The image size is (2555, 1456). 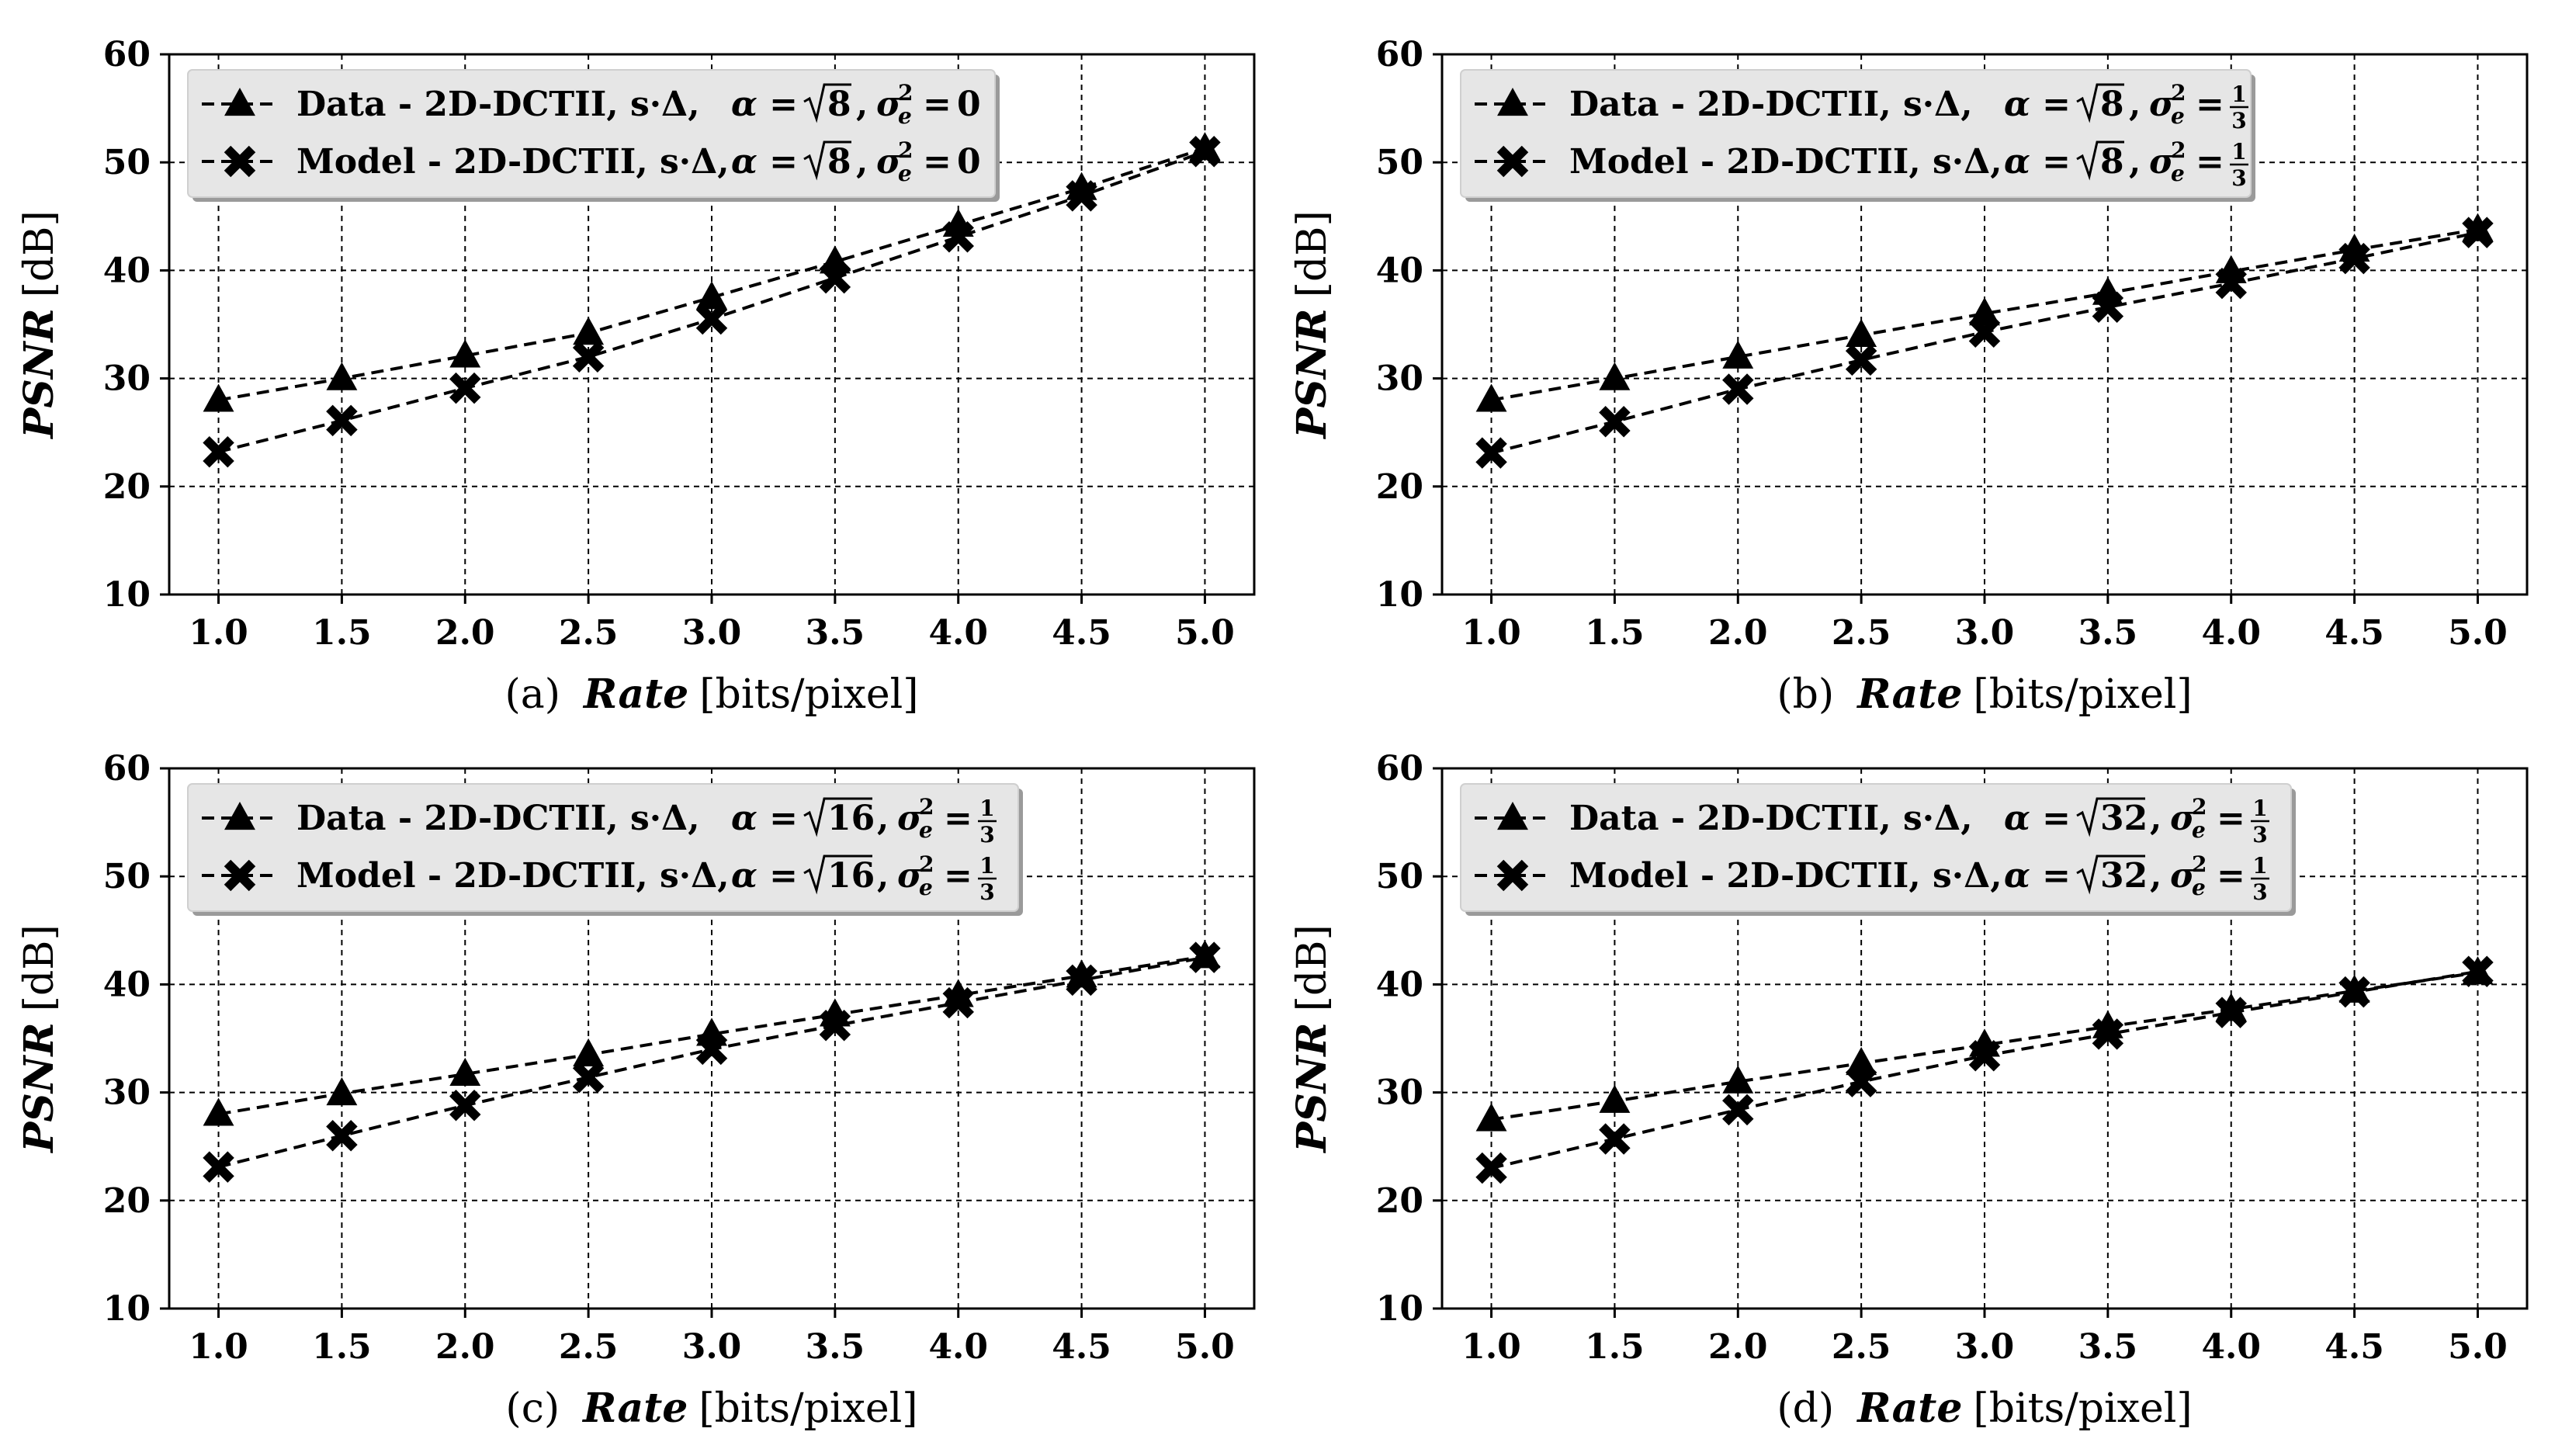 What do you see at coordinates (1512, 102) in the screenshot?
I see `legend-marker-triangle` at bounding box center [1512, 102].